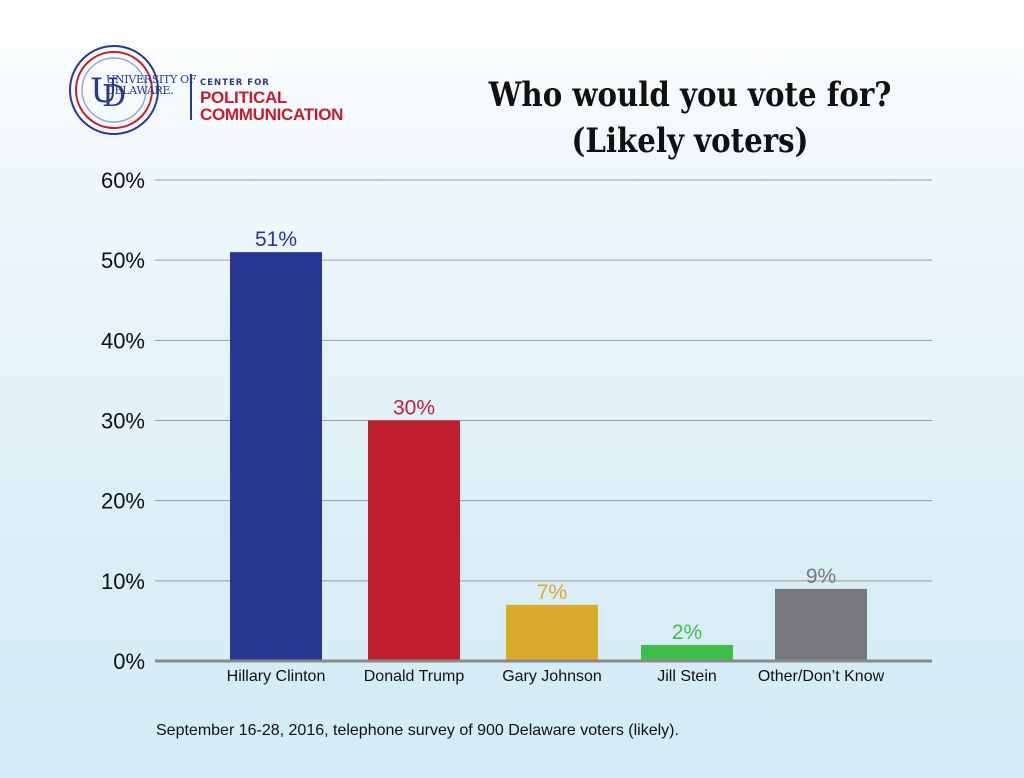 This screenshot has width=1024, height=778. Describe the element at coordinates (235, 83) in the screenshot. I see `logo-center-for: CENTER FOR` at that location.